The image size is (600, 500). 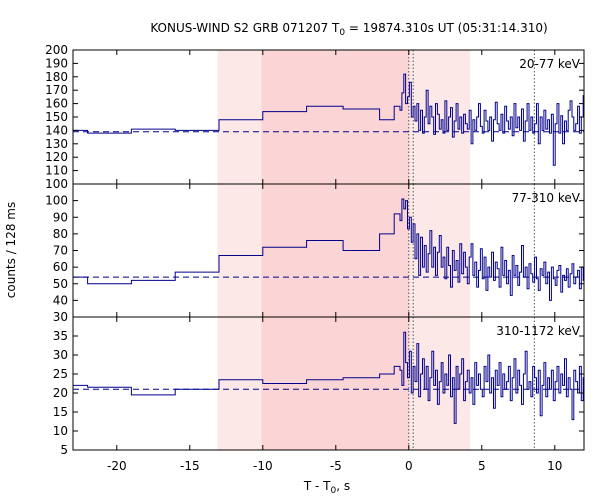 What do you see at coordinates (56, 171) in the screenshot?
I see `y-tick-label: 110` at bounding box center [56, 171].